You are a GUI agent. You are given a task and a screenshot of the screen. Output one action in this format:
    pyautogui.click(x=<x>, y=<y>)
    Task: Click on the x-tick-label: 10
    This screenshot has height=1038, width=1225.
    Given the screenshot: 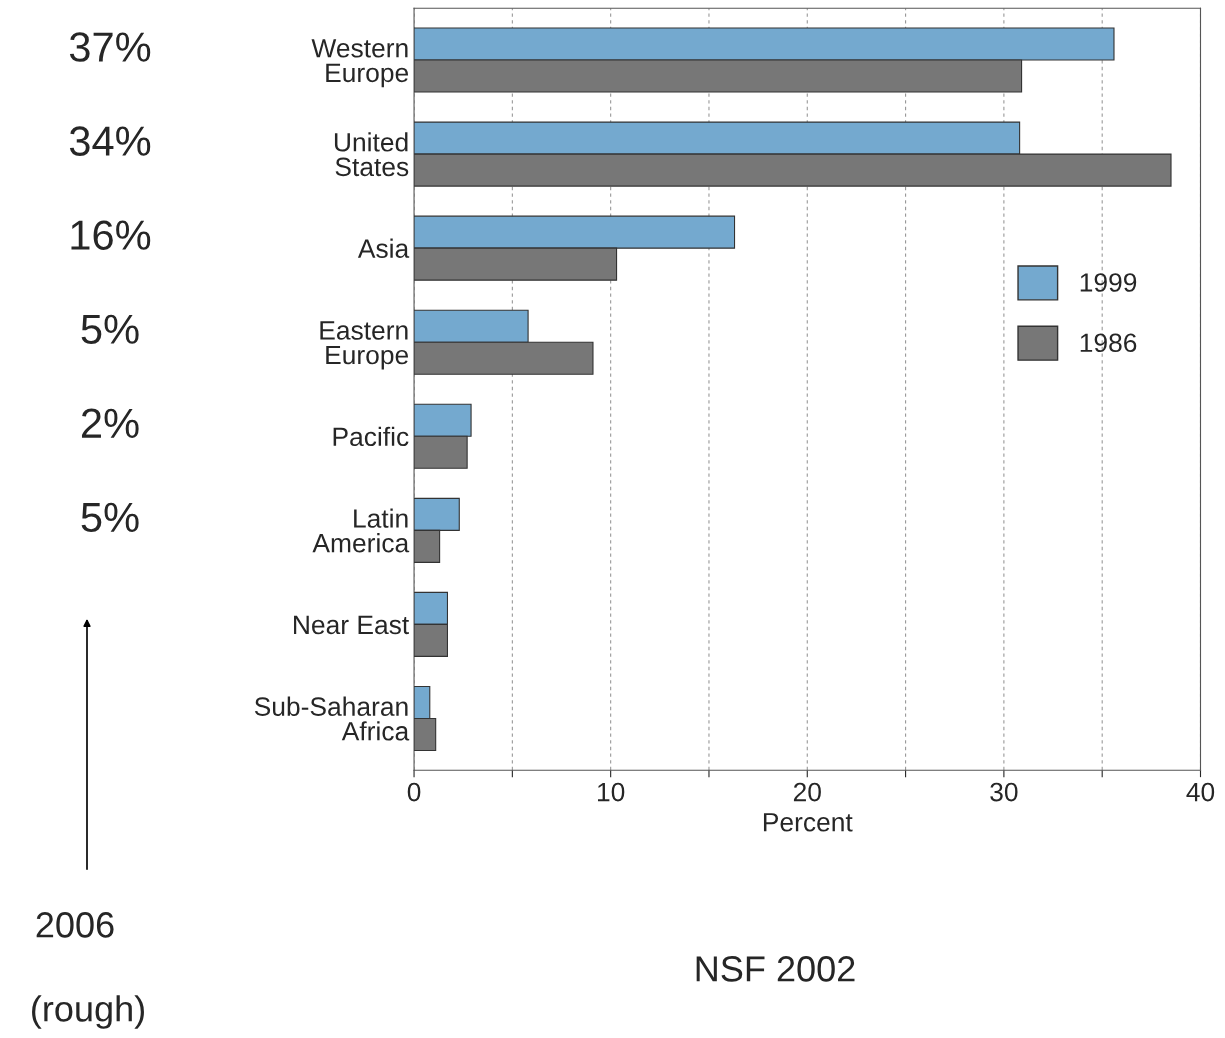 What is the action you would take?
    pyautogui.click(x=611, y=792)
    